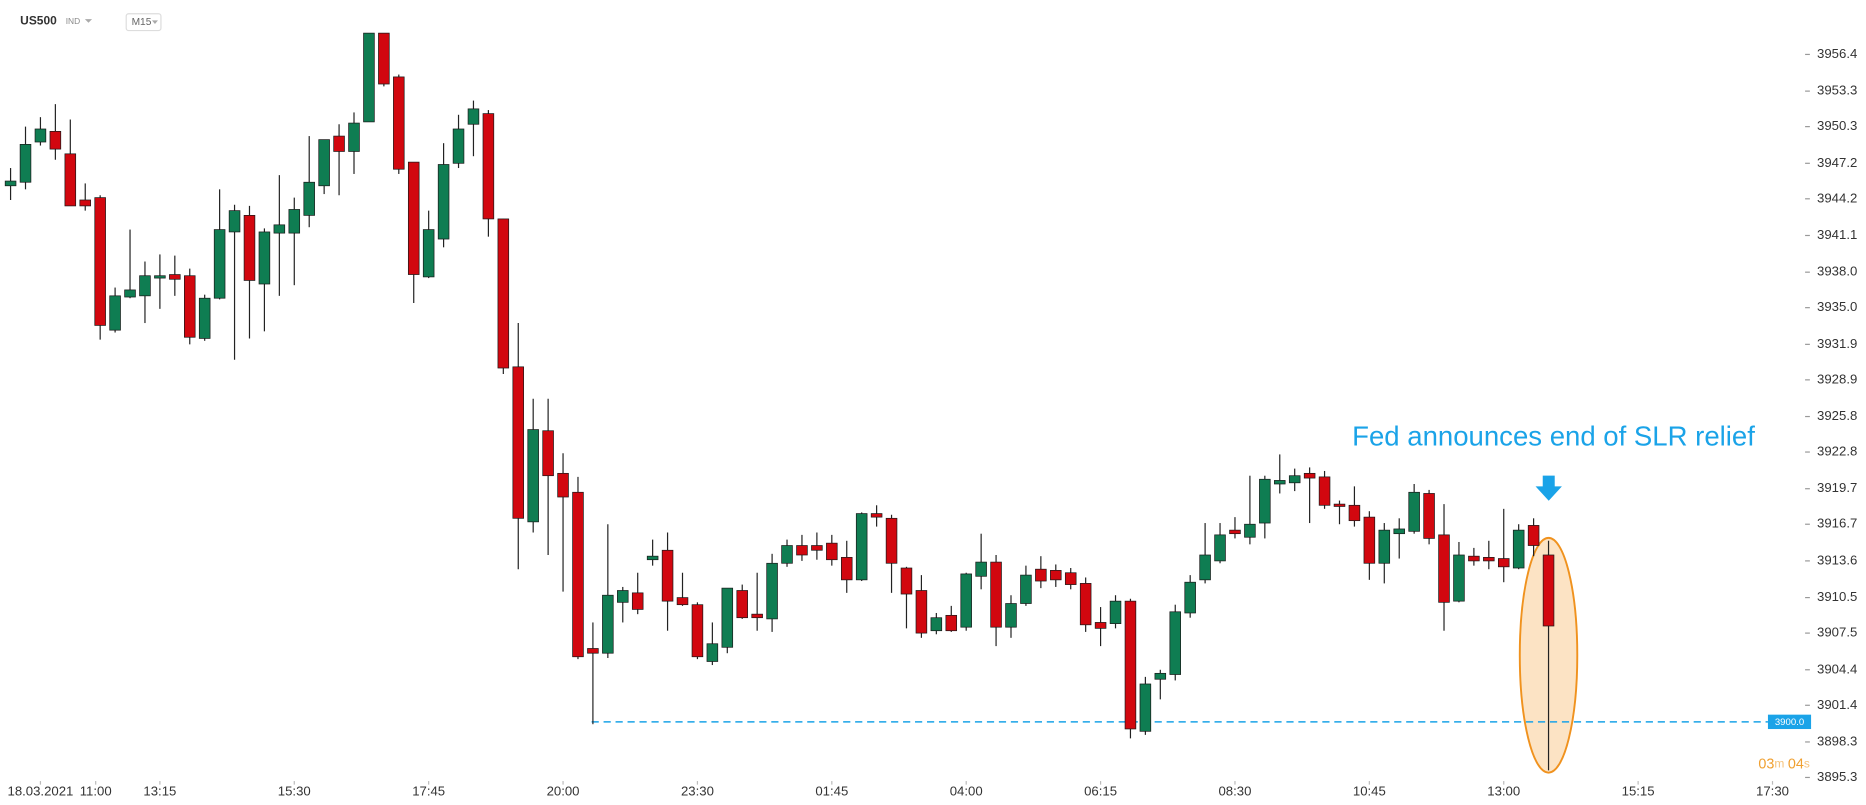 This screenshot has width=1866, height=805. What do you see at coordinates (1837, 451) in the screenshot?
I see `y-tick-label: 3922.8` at bounding box center [1837, 451].